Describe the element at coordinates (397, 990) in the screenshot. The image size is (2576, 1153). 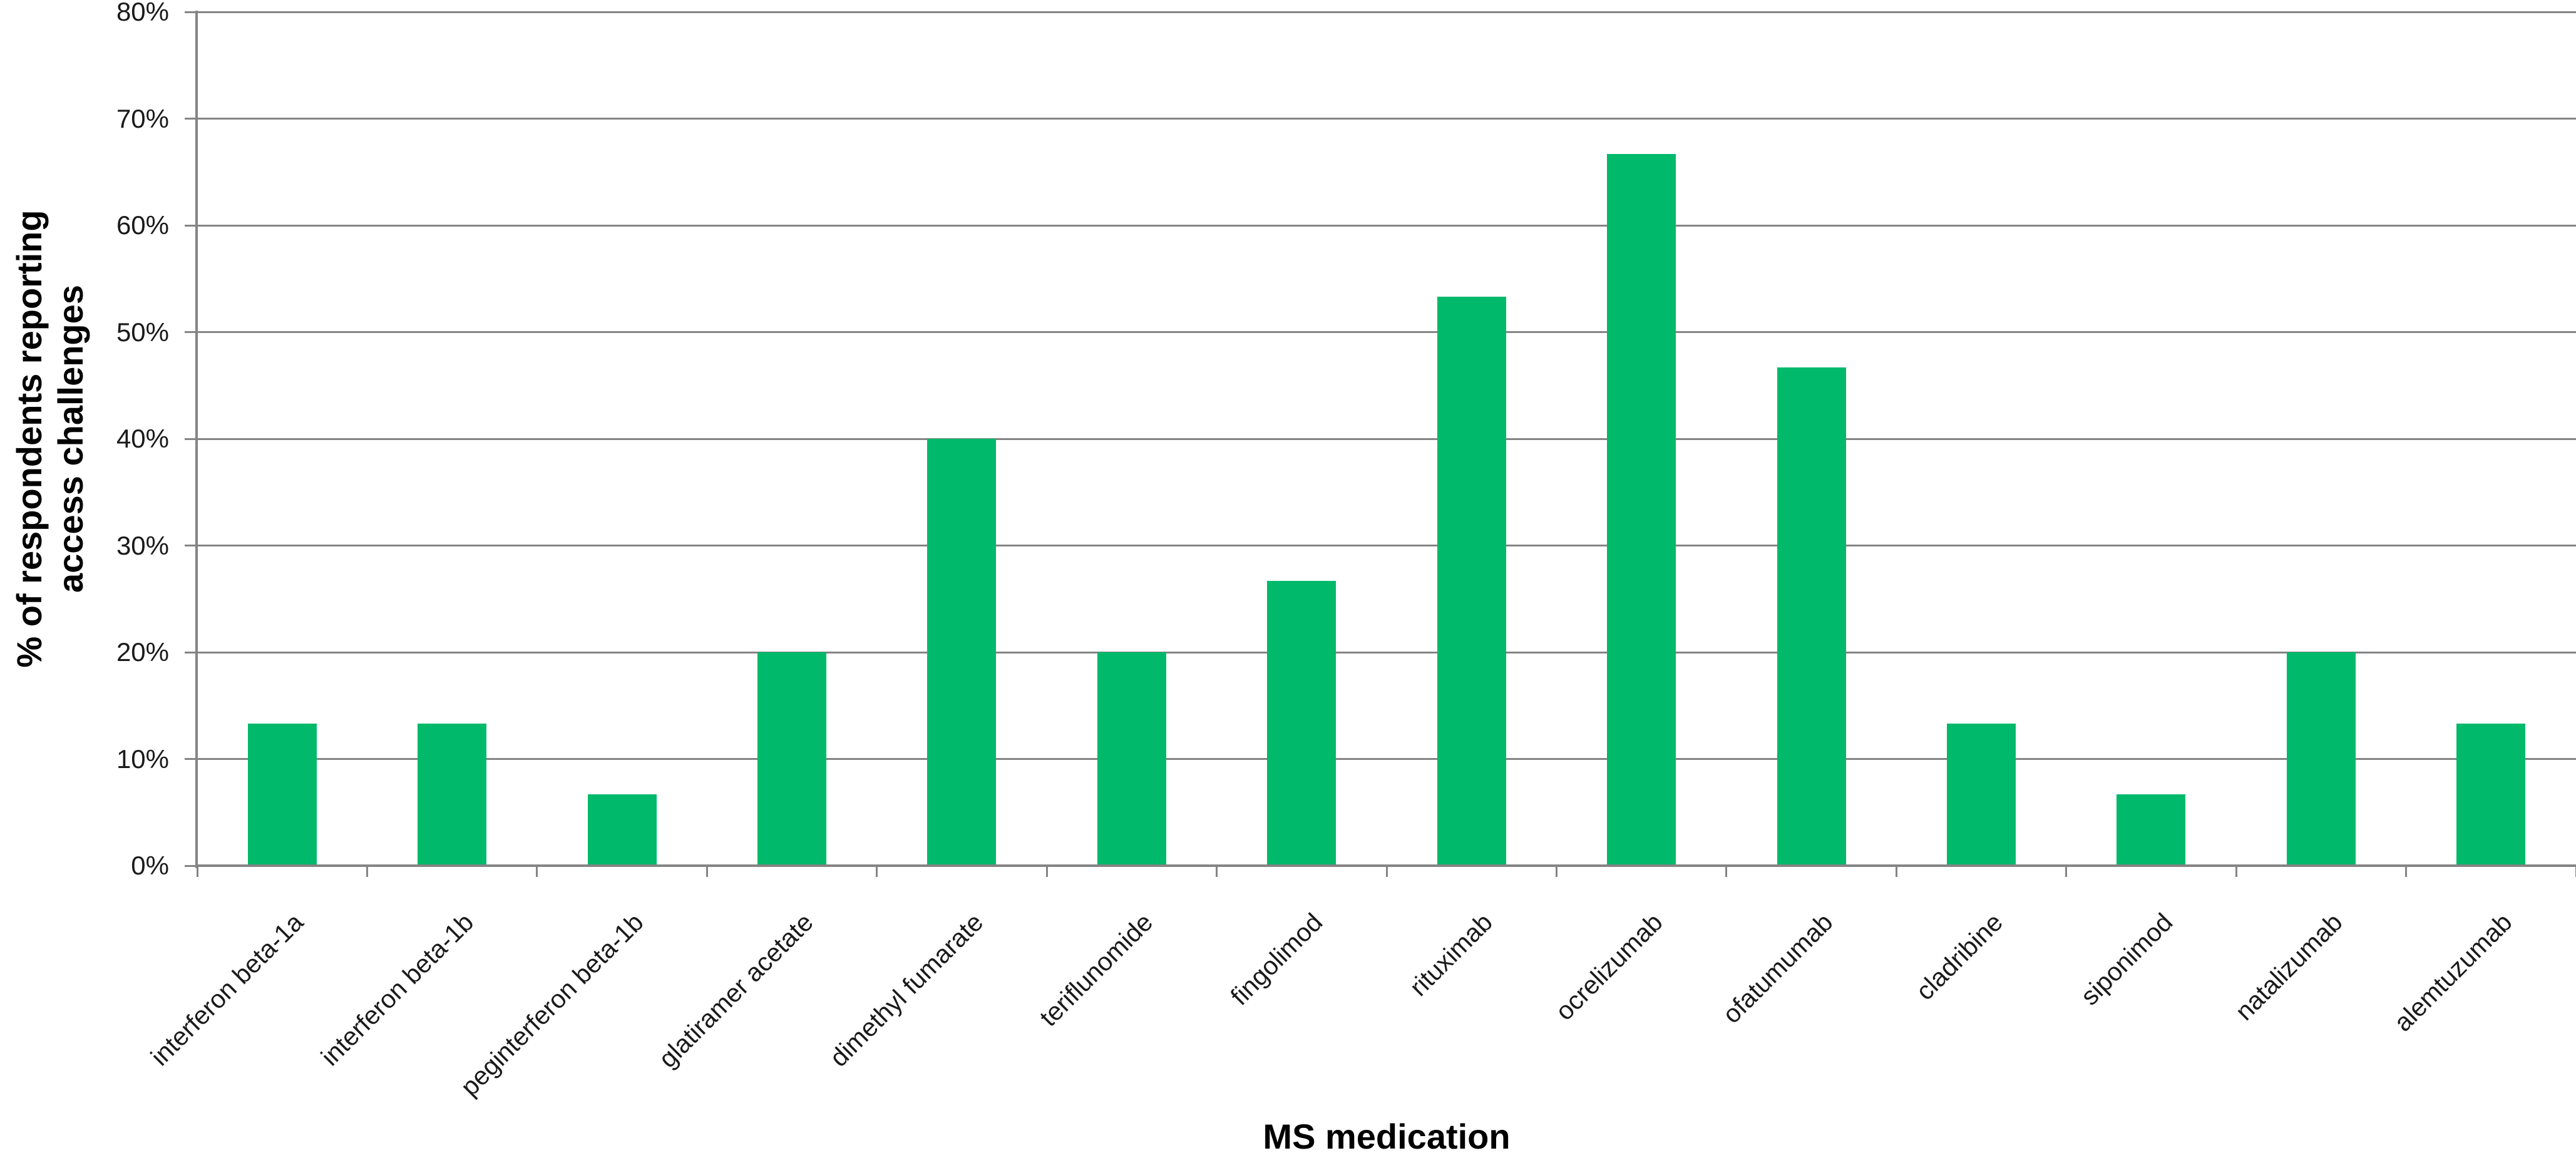
I see `x-category-label-interferon-beta-1b: interferon beta-1b` at that location.